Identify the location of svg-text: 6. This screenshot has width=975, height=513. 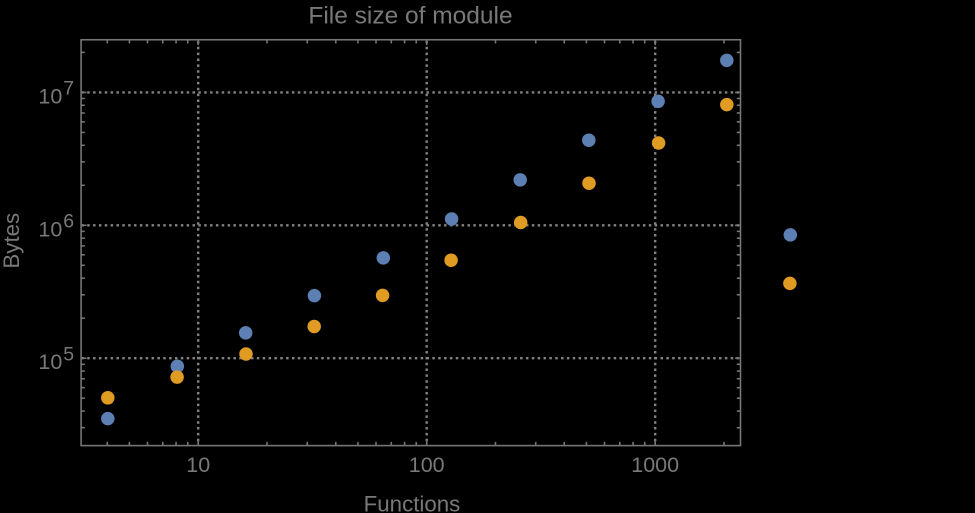
(68, 222).